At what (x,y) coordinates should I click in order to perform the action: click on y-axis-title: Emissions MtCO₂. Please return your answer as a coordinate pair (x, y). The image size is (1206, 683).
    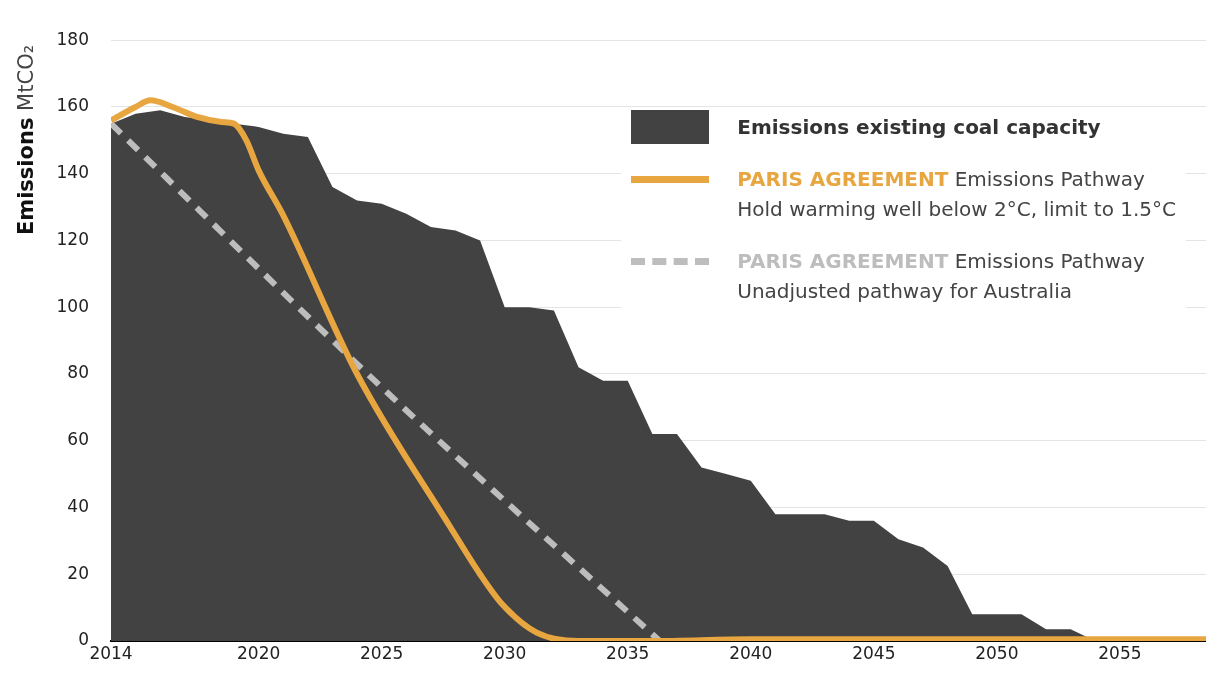
    Looking at the image, I should click on (26, 140).